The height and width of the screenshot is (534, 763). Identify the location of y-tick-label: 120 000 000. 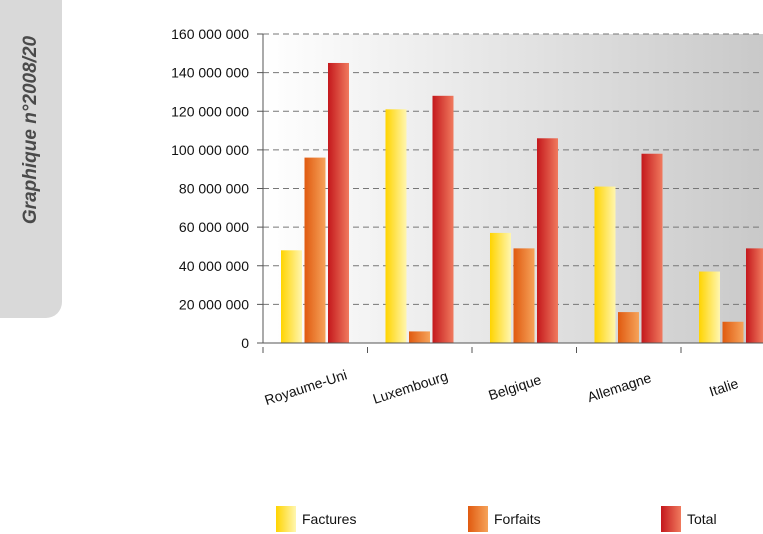
(210, 111).